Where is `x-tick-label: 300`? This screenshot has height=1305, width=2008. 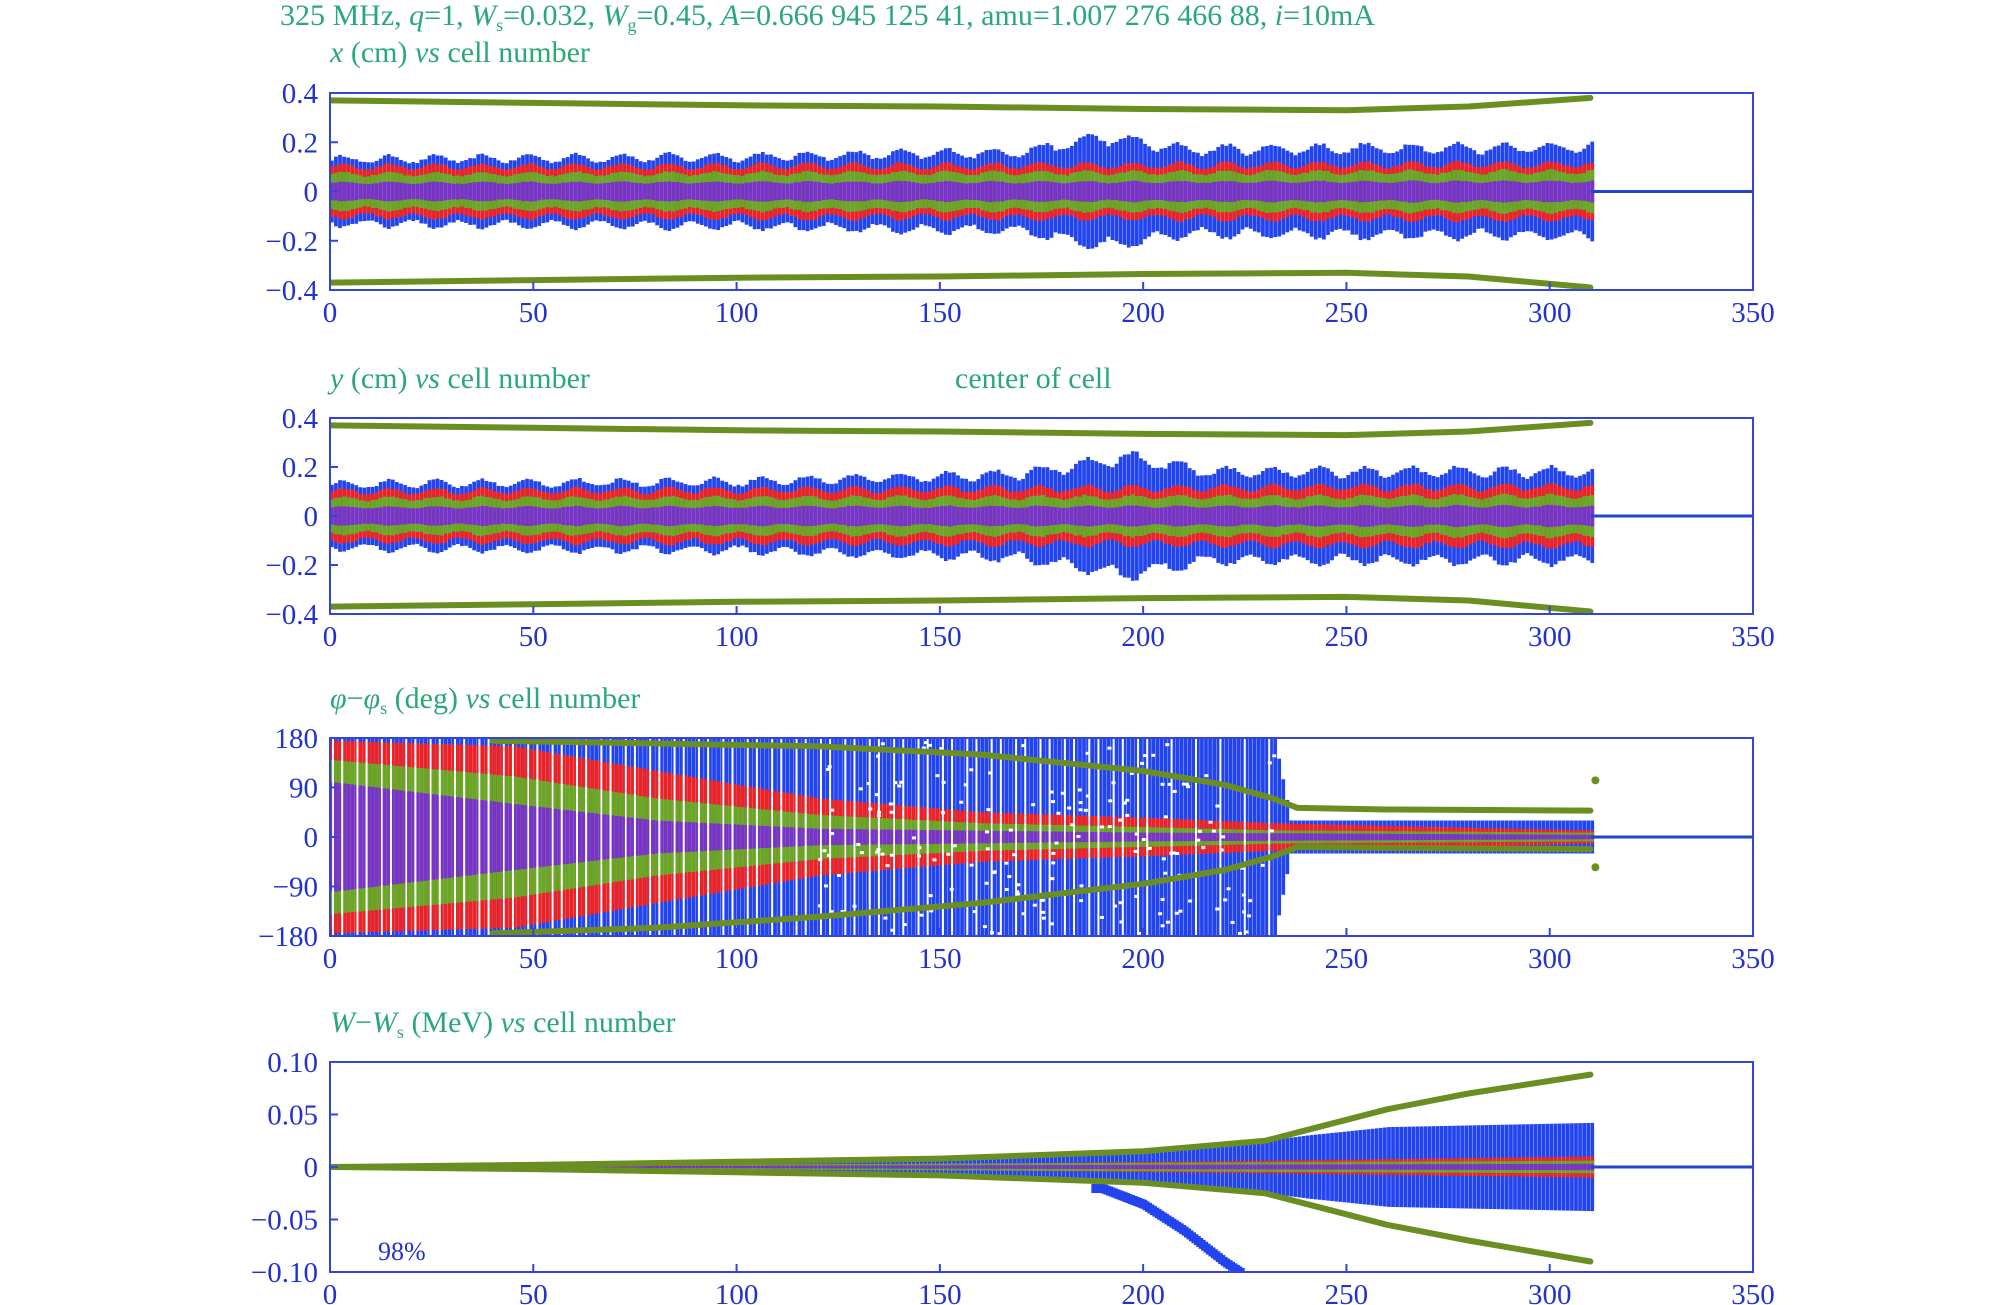 x-tick-label: 300 is located at coordinates (1550, 959).